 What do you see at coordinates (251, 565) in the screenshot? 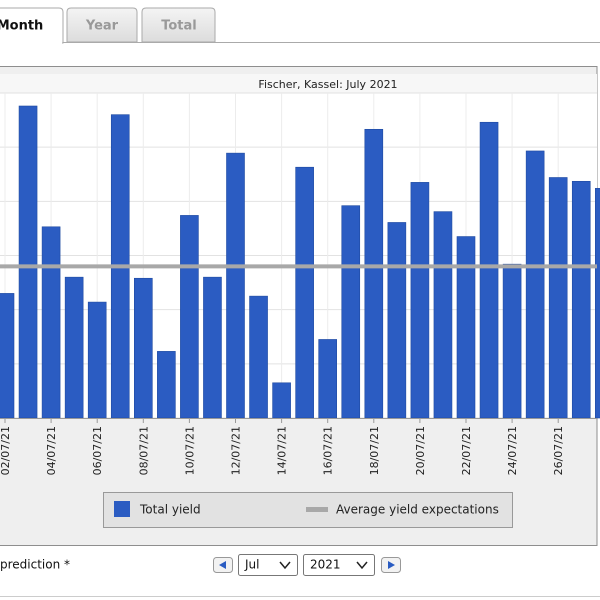
I see `month-value: Jul` at bounding box center [251, 565].